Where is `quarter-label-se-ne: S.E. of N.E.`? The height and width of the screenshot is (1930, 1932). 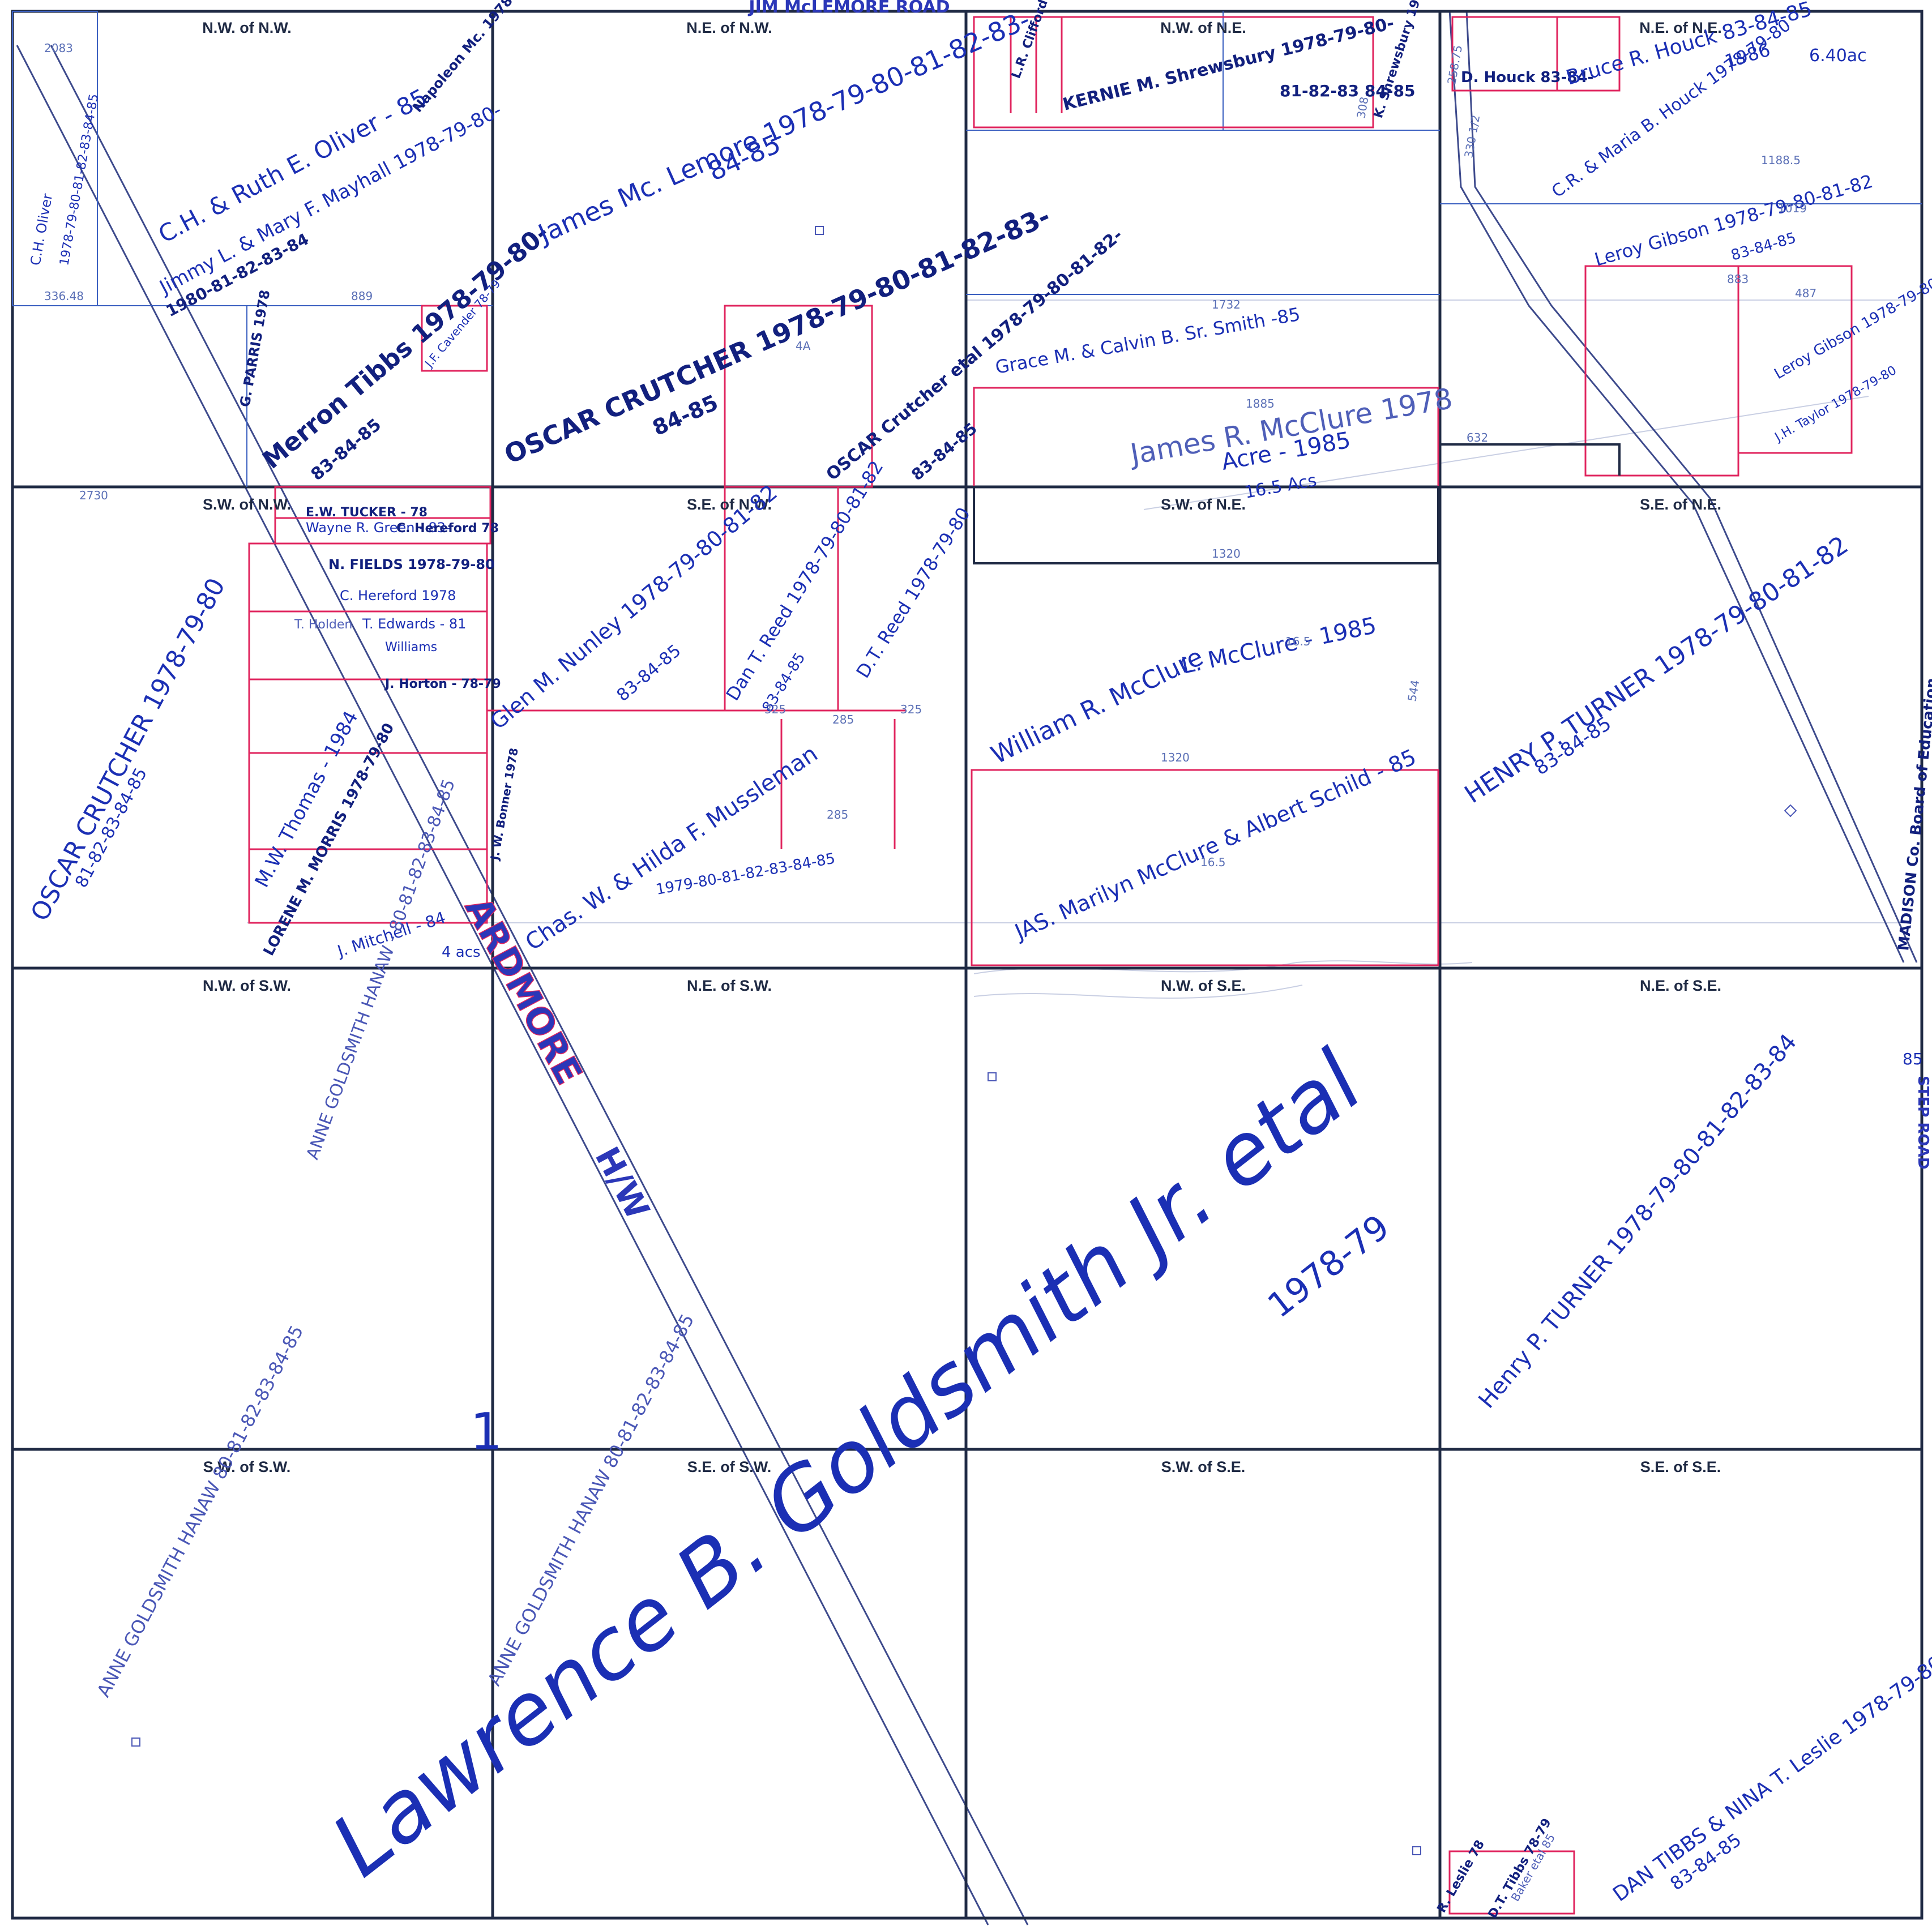 quarter-label-se-ne: S.E. of N.E. is located at coordinates (1680, 504).